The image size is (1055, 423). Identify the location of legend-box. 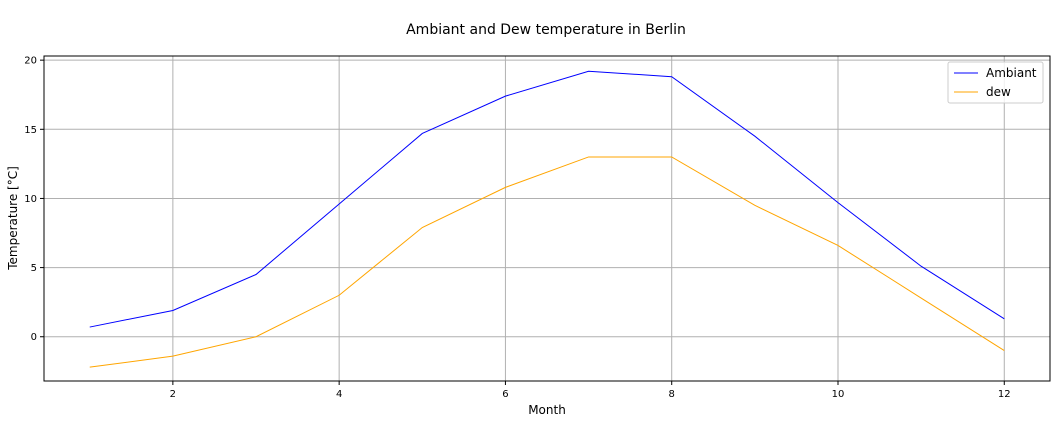
(995, 82).